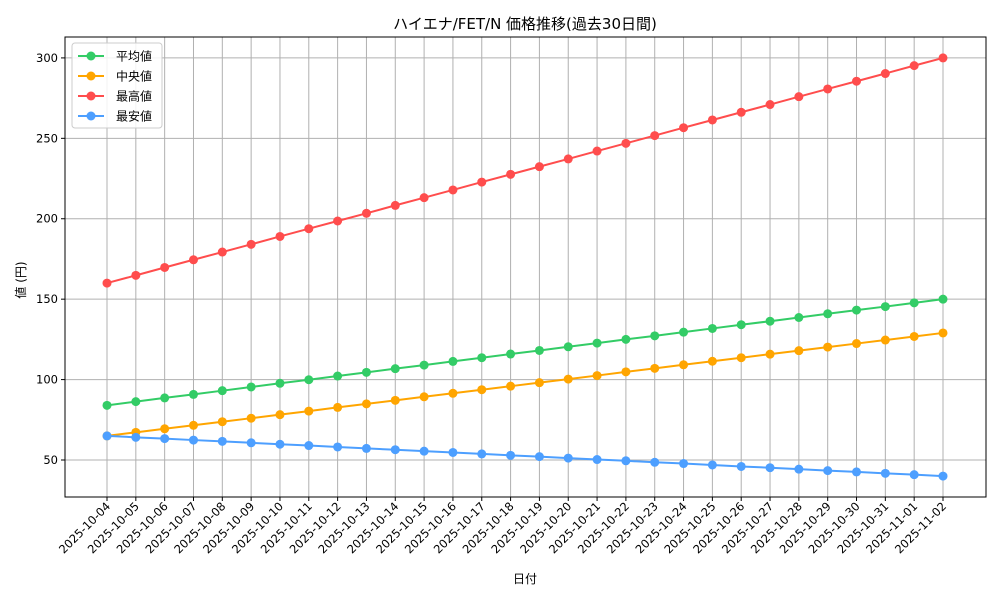 The width and height of the screenshot is (1000, 605). Describe the element at coordinates (20, 279) in the screenshot. I see `y-axis-label: 値 (円)` at that location.